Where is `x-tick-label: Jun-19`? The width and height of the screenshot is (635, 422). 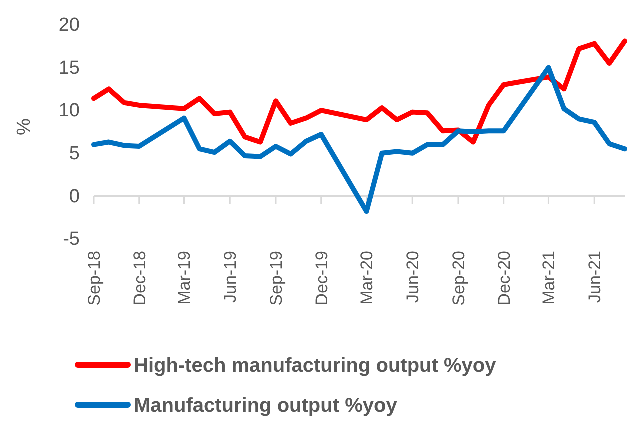 x-tick-label: Jun-19 is located at coordinates (230, 277).